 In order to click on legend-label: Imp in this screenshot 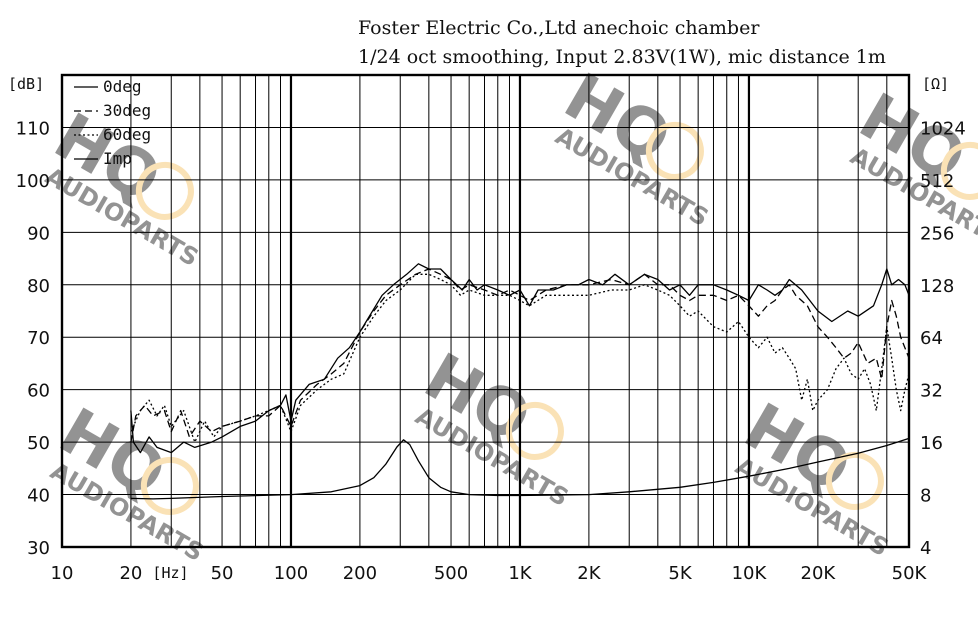, I will do `click(117, 158)`.